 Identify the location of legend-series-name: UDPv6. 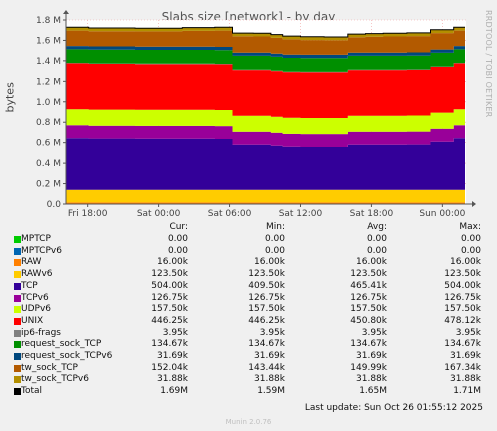
(36, 309).